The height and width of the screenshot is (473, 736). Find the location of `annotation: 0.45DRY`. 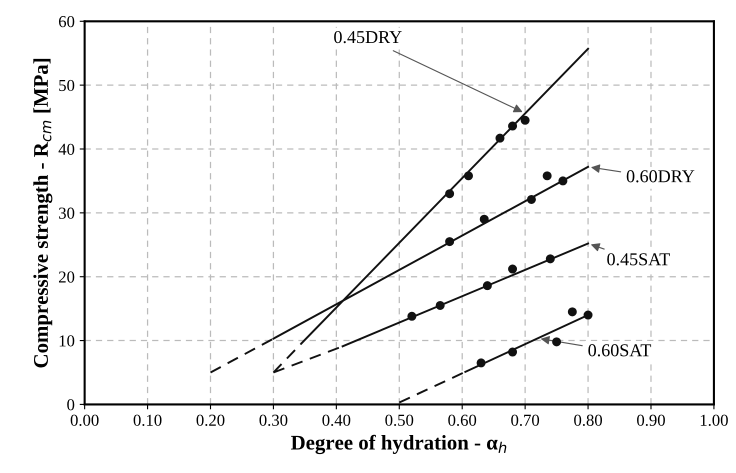

annotation: 0.45DRY is located at coordinates (368, 37).